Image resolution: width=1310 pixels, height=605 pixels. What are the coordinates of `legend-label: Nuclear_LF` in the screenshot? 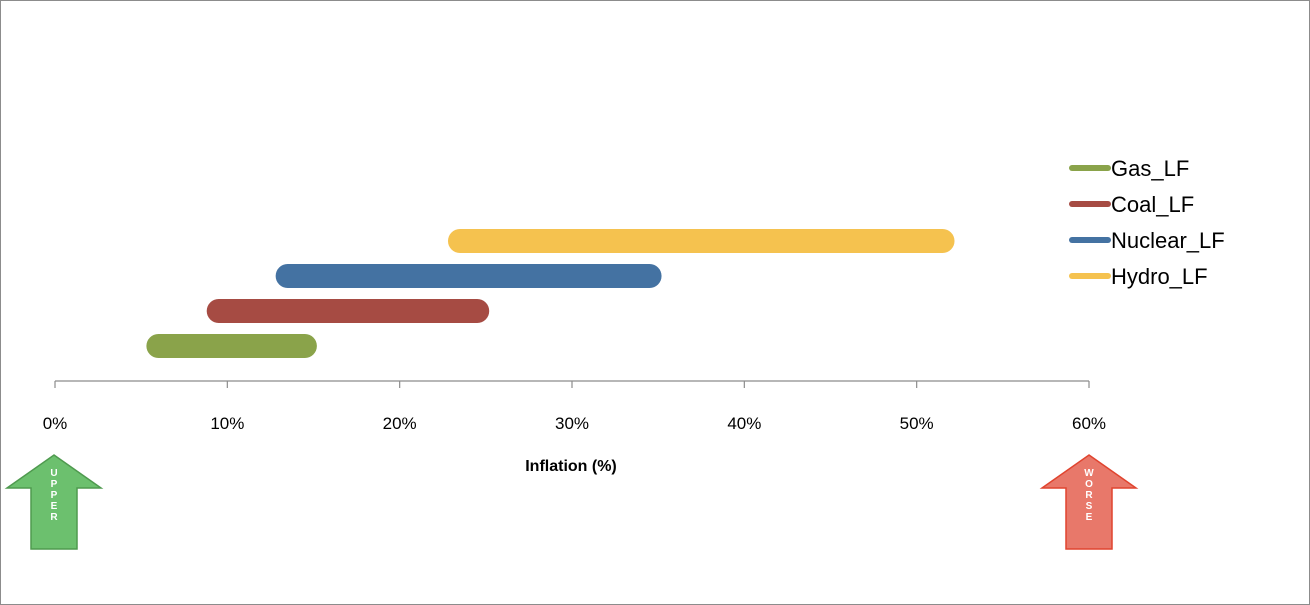 It's located at (1168, 240).